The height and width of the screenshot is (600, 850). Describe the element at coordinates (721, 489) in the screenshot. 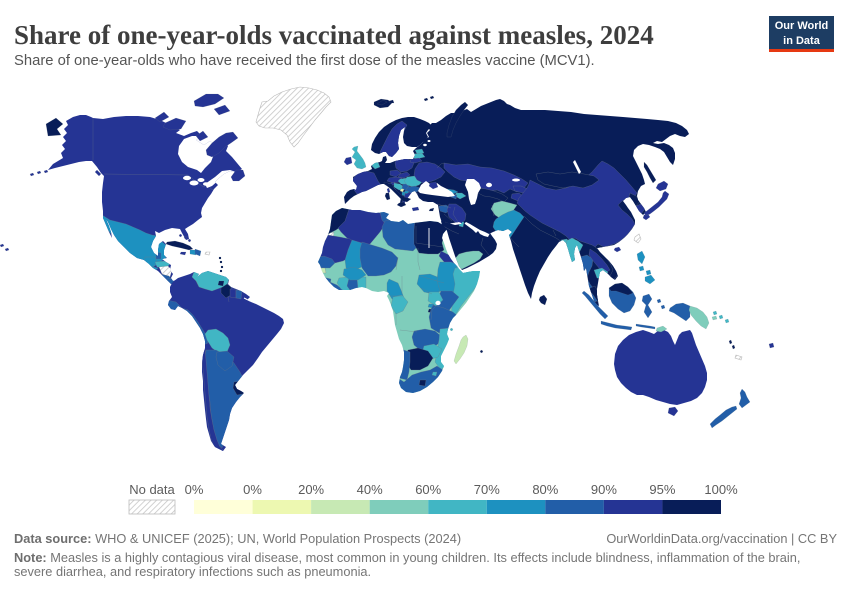

I see `svg-text: 100%` at that location.